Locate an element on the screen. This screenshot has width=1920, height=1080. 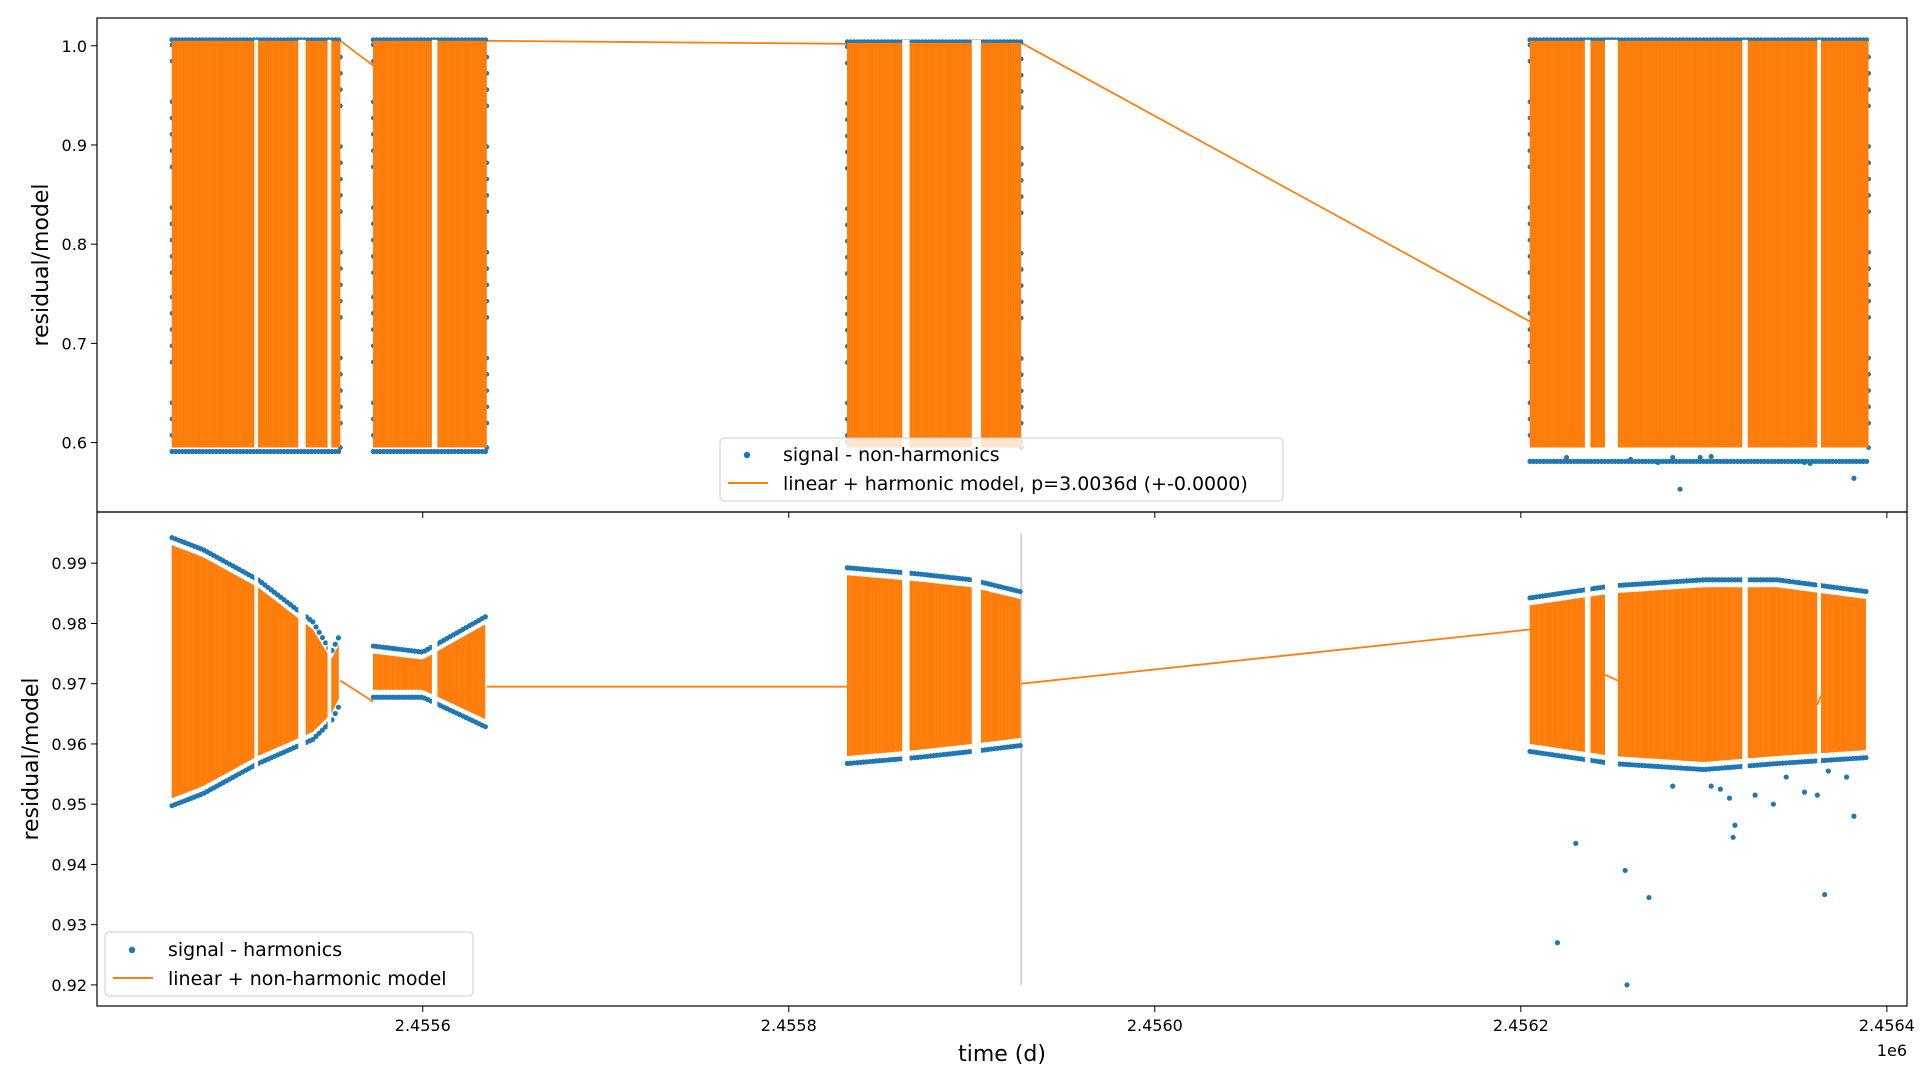
bottom-legend-entry-signal: signal - harmonics is located at coordinates (255, 950).